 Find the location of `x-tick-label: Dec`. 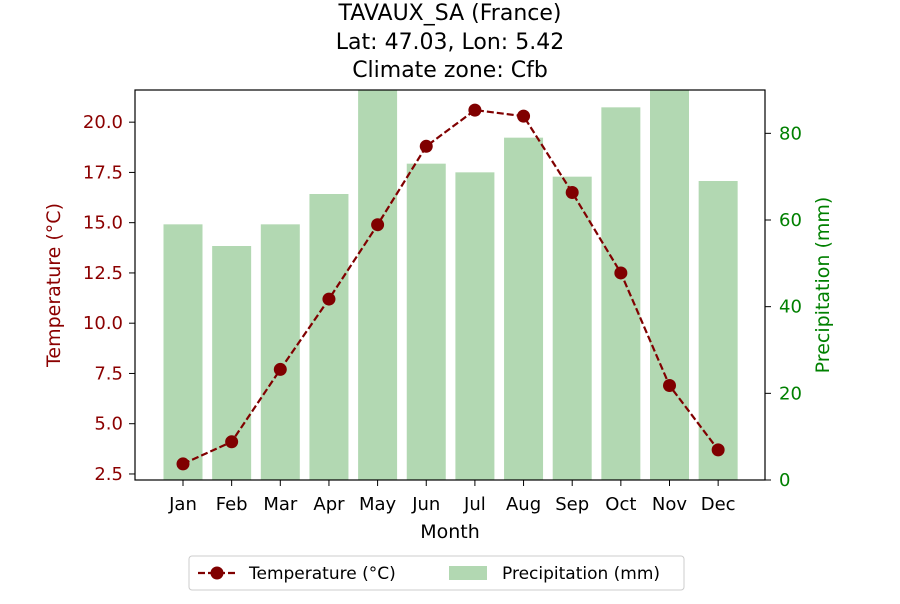

x-tick-label: Dec is located at coordinates (718, 504).